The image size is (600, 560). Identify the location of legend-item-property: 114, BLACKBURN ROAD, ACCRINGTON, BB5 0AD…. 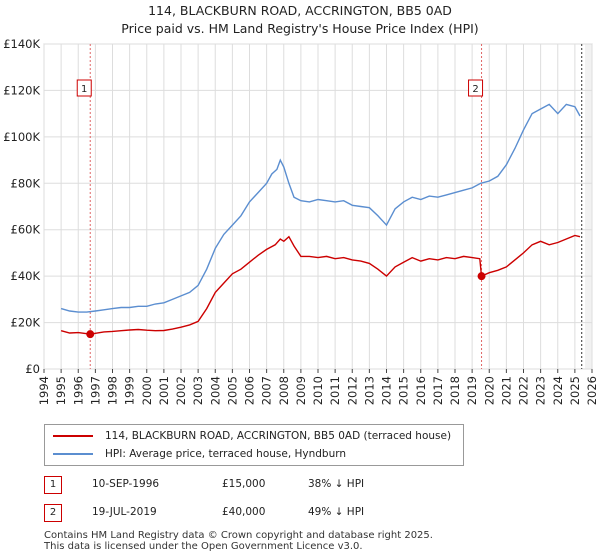
(252, 436).